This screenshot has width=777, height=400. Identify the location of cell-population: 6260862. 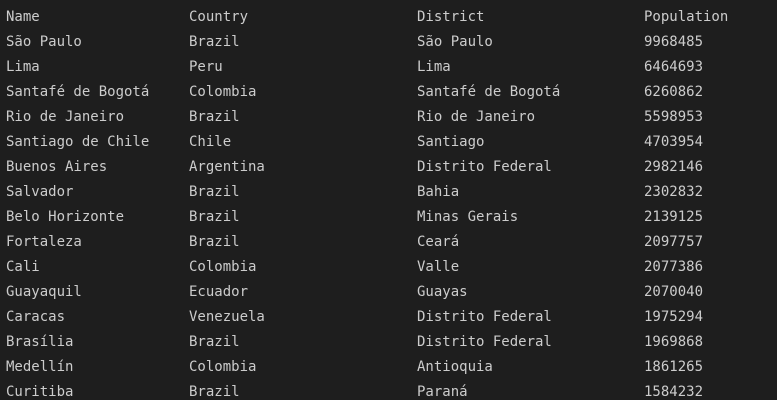
(674, 92).